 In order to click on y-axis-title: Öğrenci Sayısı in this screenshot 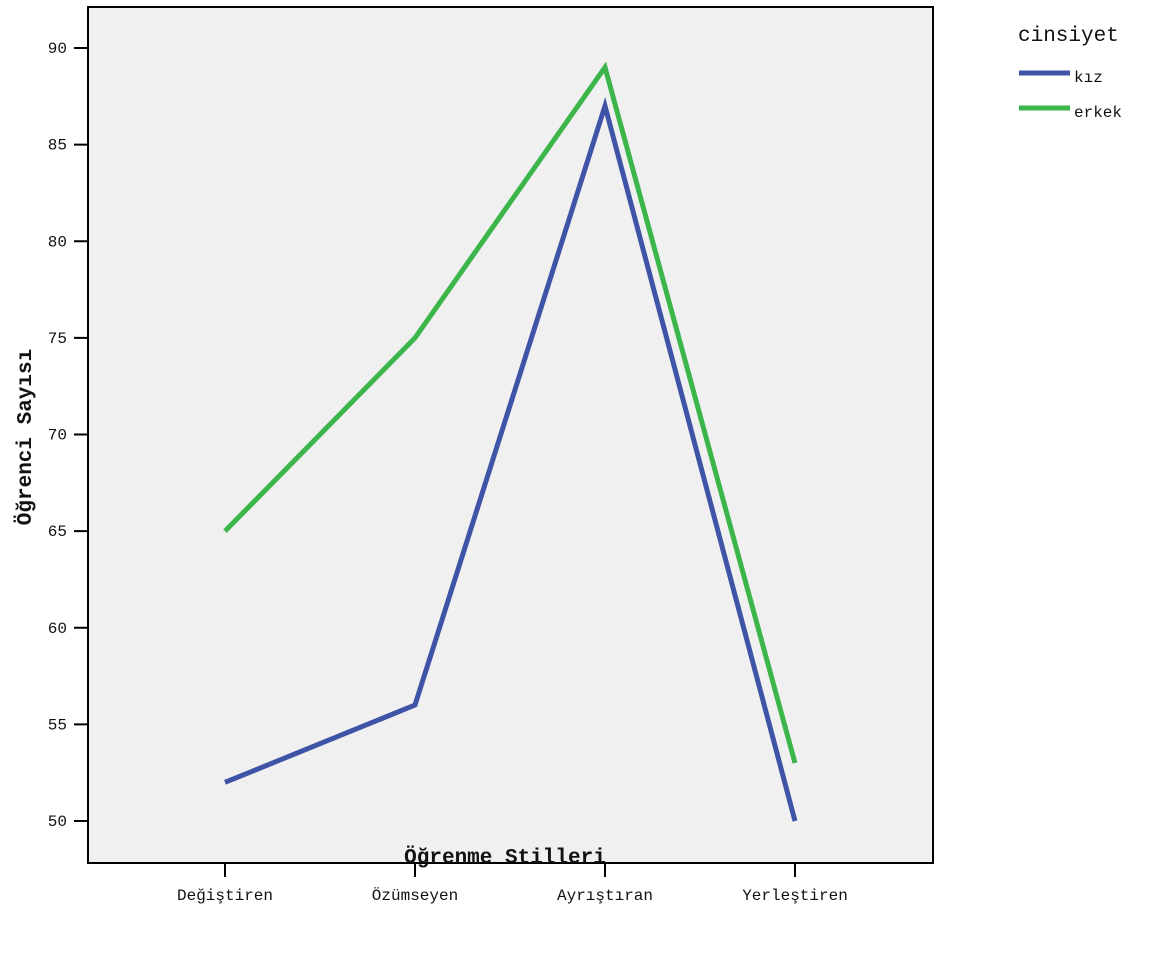, I will do `click(26, 437)`.